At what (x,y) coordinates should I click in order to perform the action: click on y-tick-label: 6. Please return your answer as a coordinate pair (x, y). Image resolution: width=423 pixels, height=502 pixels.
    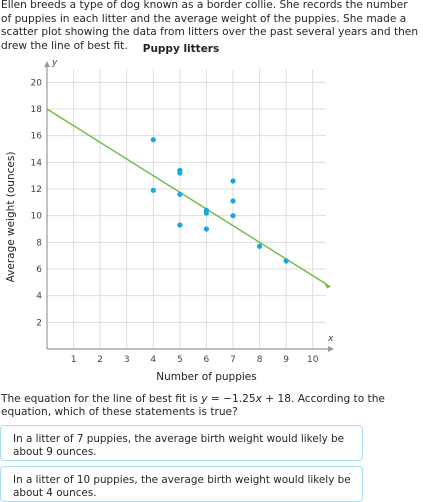
    Looking at the image, I should click on (39, 270).